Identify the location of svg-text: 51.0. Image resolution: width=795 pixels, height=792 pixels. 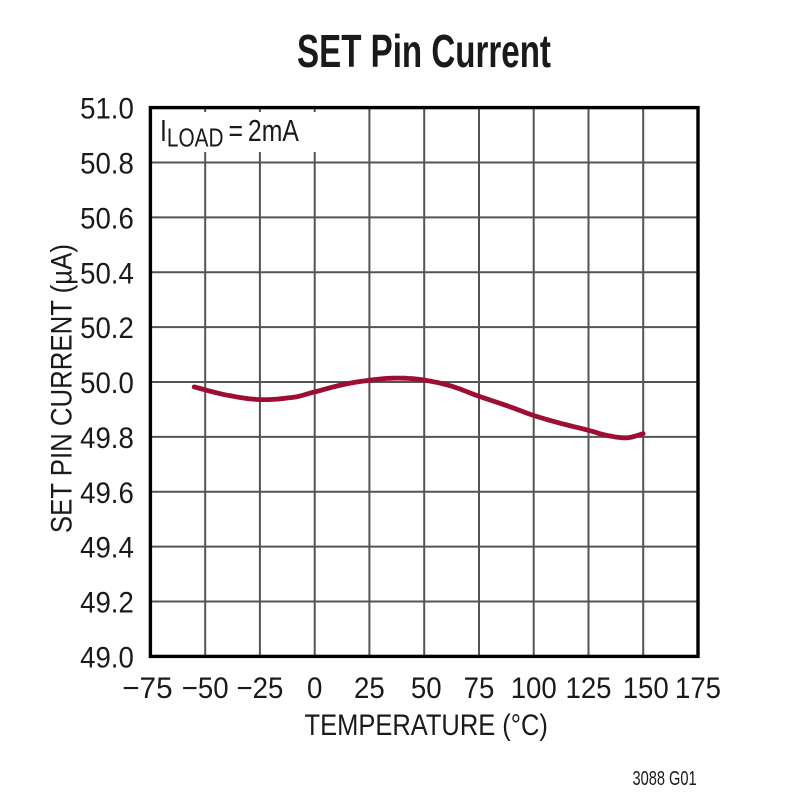
(107, 109).